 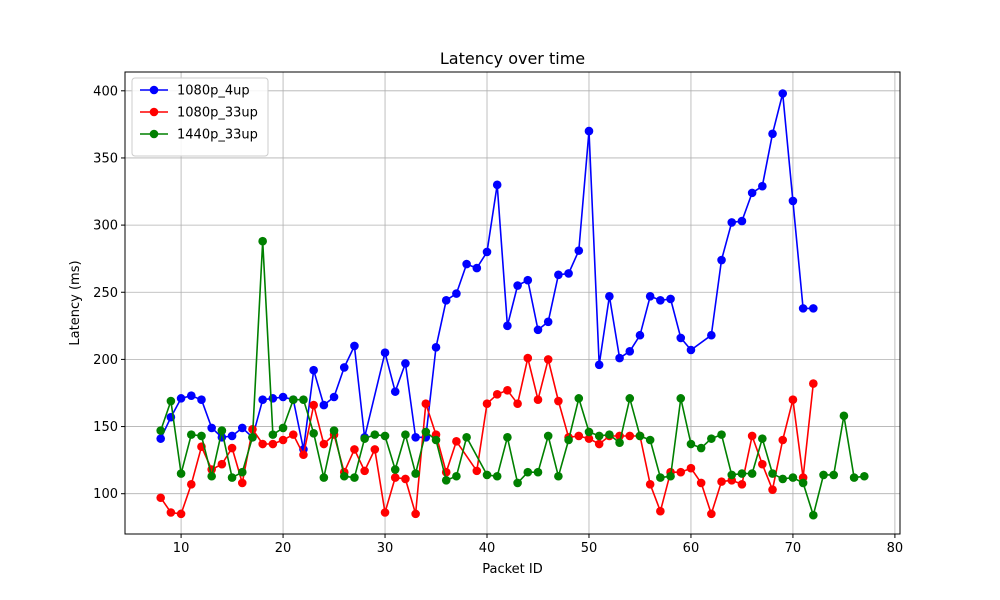 I want to click on legend-item: 1080p_33up, so click(x=199, y=113).